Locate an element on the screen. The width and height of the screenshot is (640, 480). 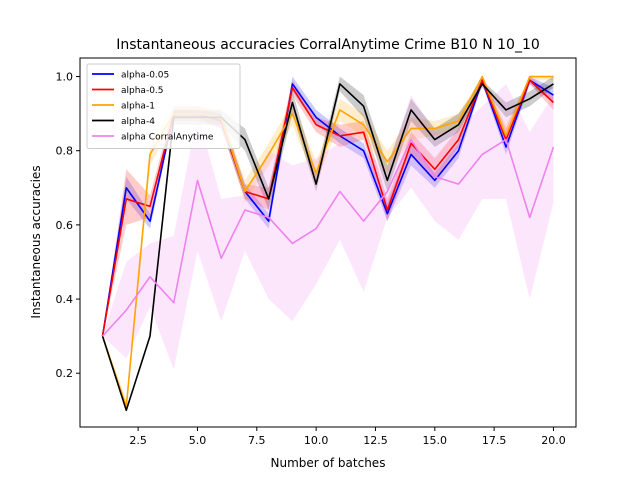
y-tick-label: 1.0 is located at coordinates (65, 77).